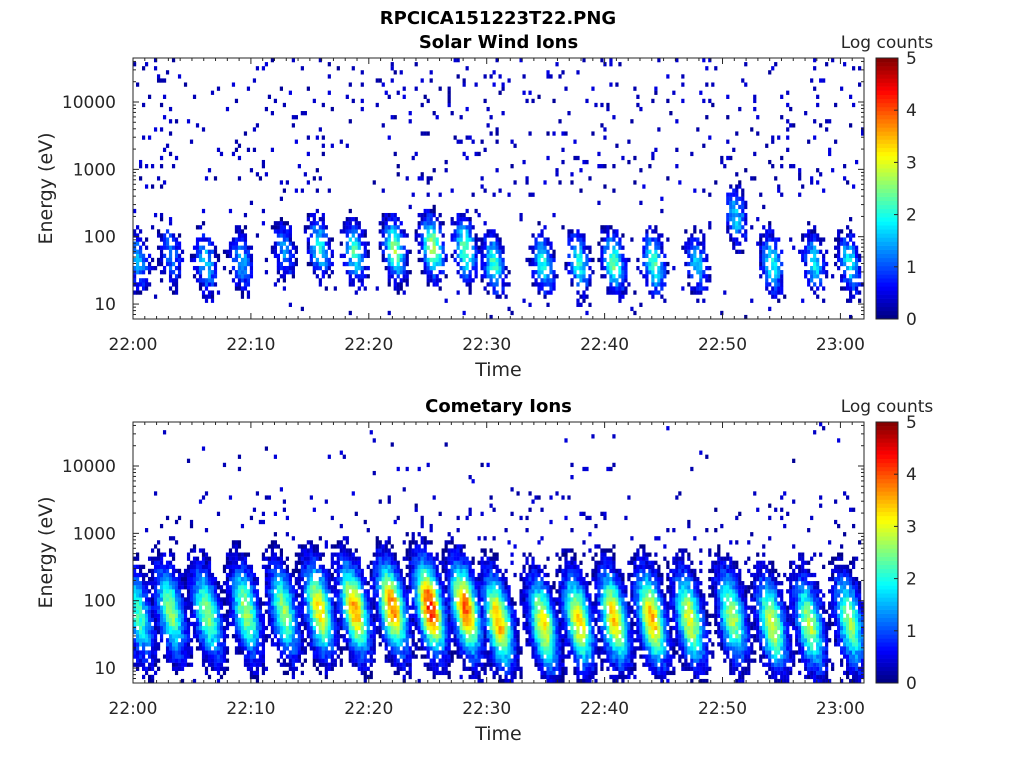 This screenshot has height=768, width=1024. Describe the element at coordinates (498, 18) in the screenshot. I see `figure-title: RPCICA151223T22.PNG` at that location.